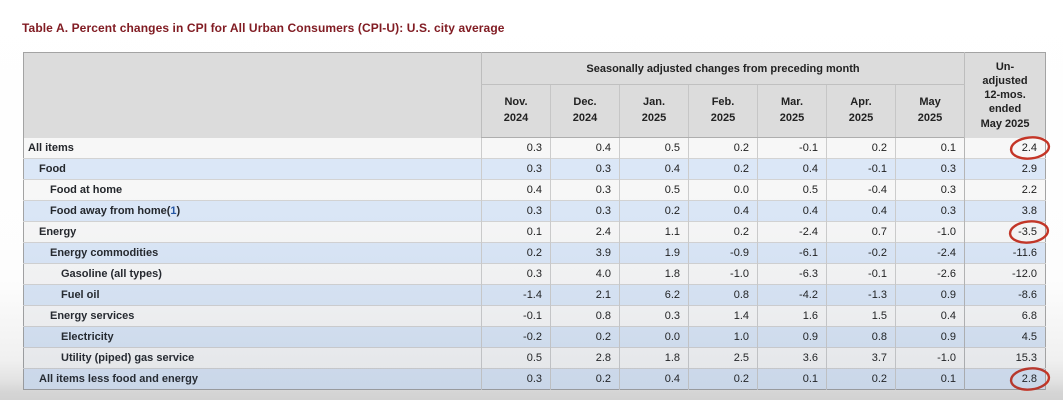  What do you see at coordinates (1007, 147) in the screenshot?
I see `unadjusted-value-cell: 2.4` at bounding box center [1007, 147].